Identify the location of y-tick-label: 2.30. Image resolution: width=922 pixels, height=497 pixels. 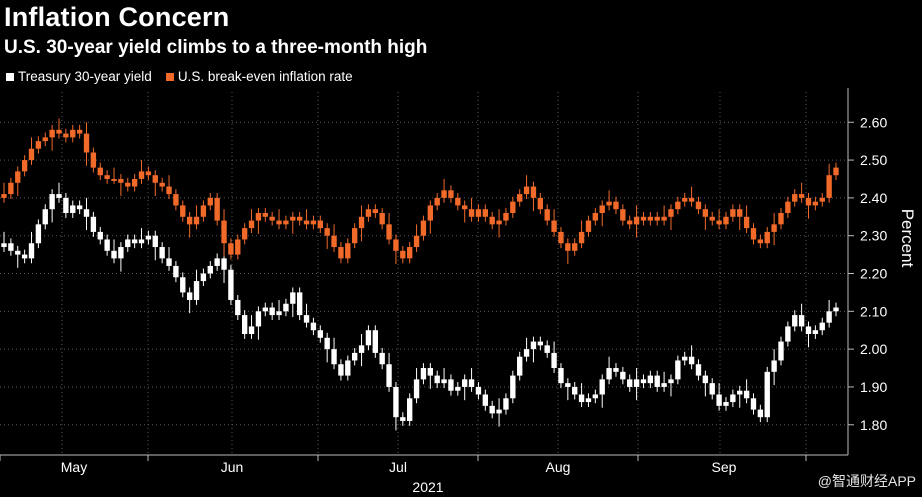
(873, 236).